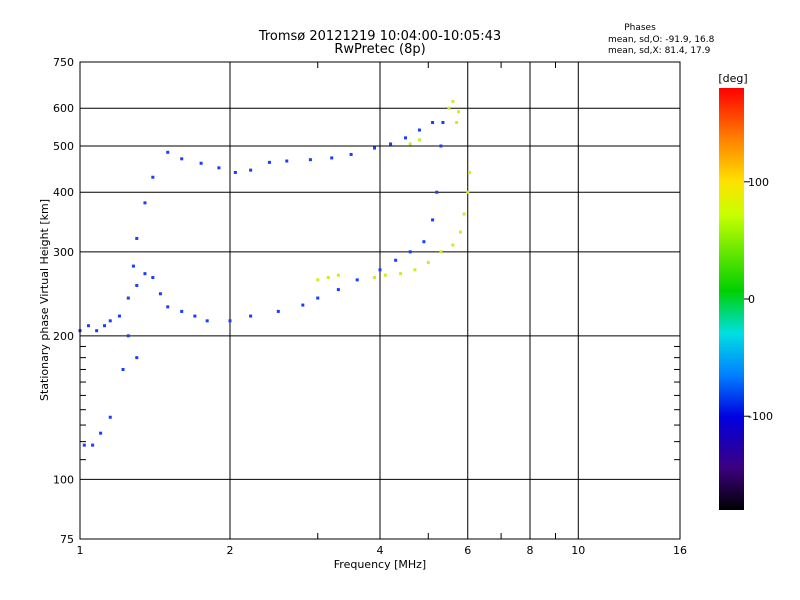 This screenshot has height=600, width=800. What do you see at coordinates (659, 51) in the screenshot?
I see `stats-x-line: mean, sd,X: 81.4, 17.9` at bounding box center [659, 51].